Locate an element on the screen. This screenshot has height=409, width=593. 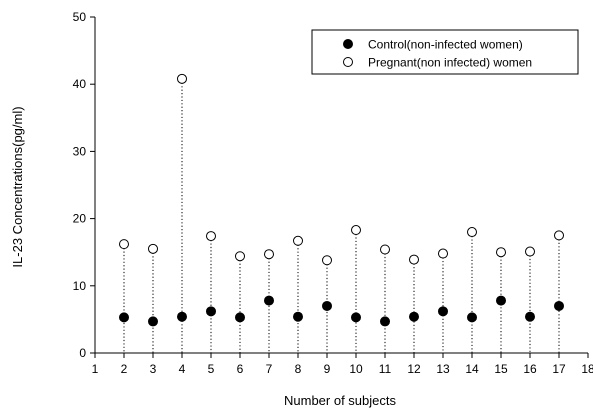
x-tick-label: 9 is located at coordinates (327, 369).